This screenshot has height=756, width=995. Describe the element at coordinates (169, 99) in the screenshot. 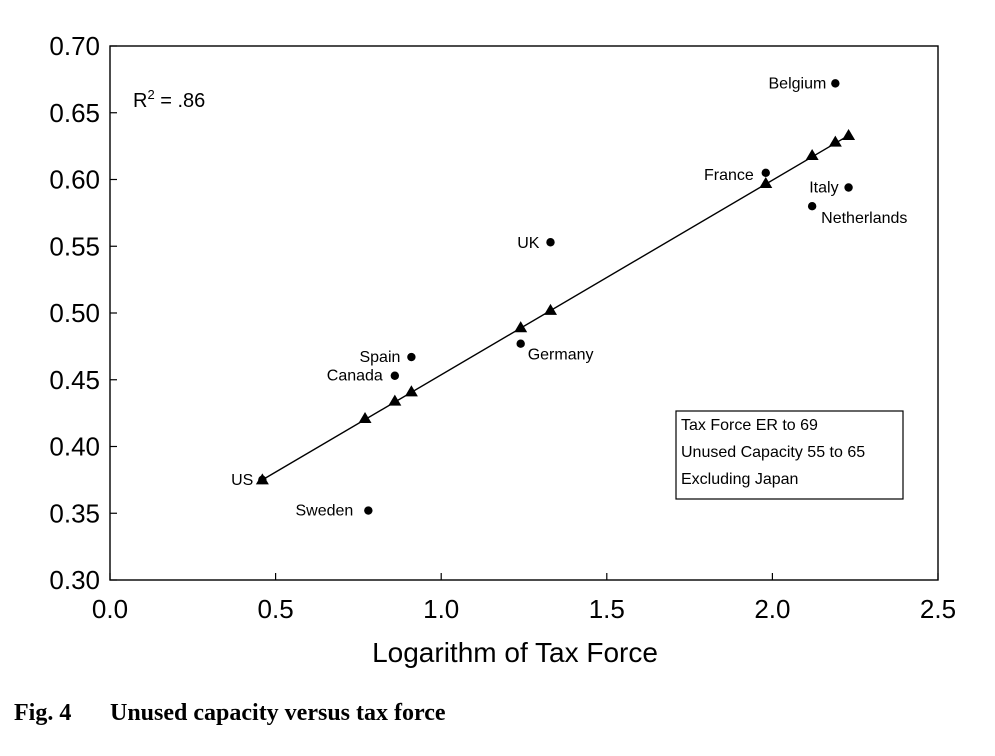

I see `r-squared-annotation: R2 = .86` at that location.